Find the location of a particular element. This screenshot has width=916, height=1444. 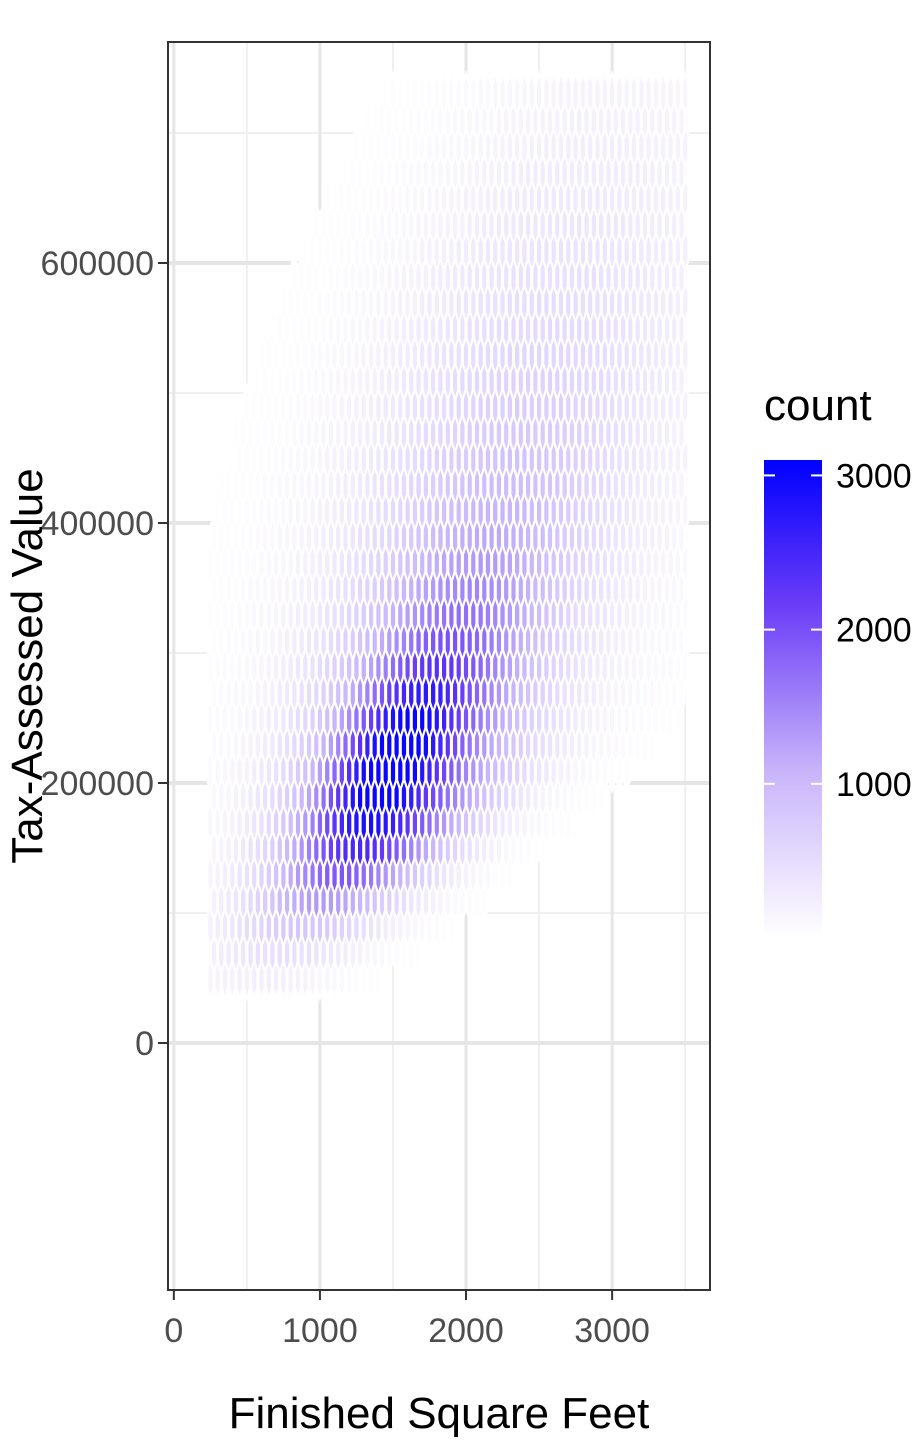

legend-colorbar is located at coordinates (793, 699).